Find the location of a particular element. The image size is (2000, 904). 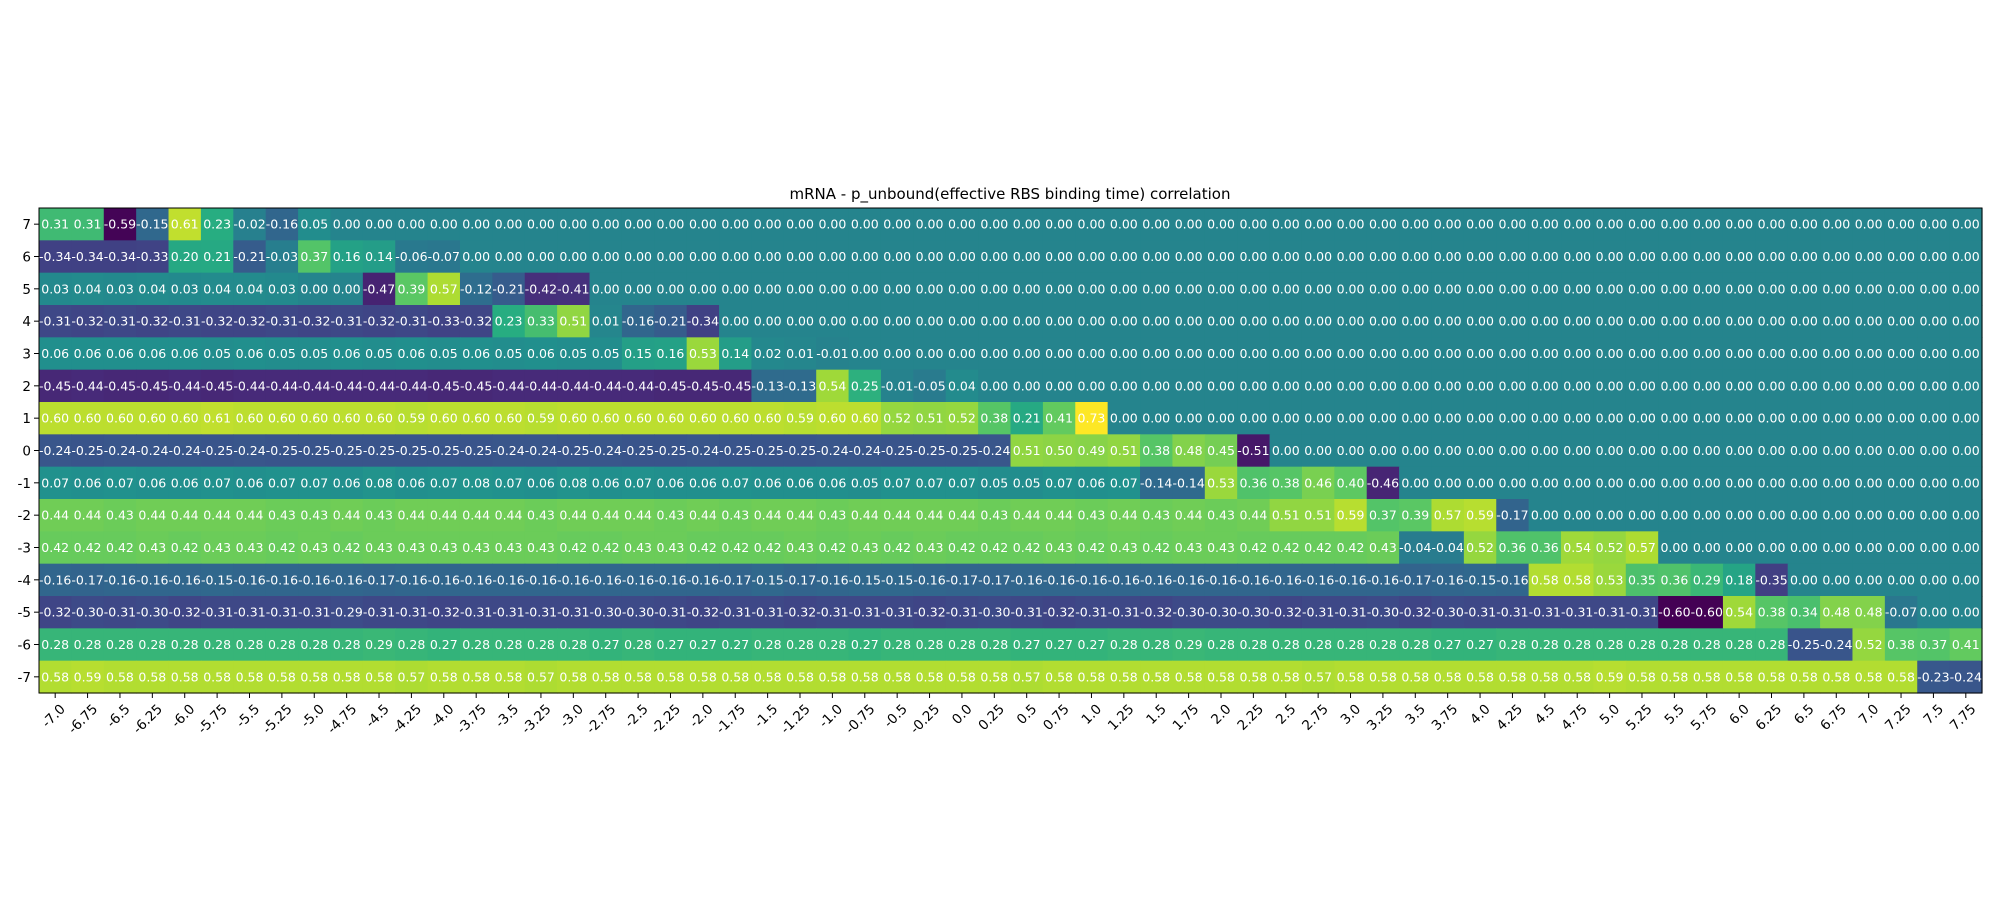

cell-value-label: 0.21 is located at coordinates (1027, 418).